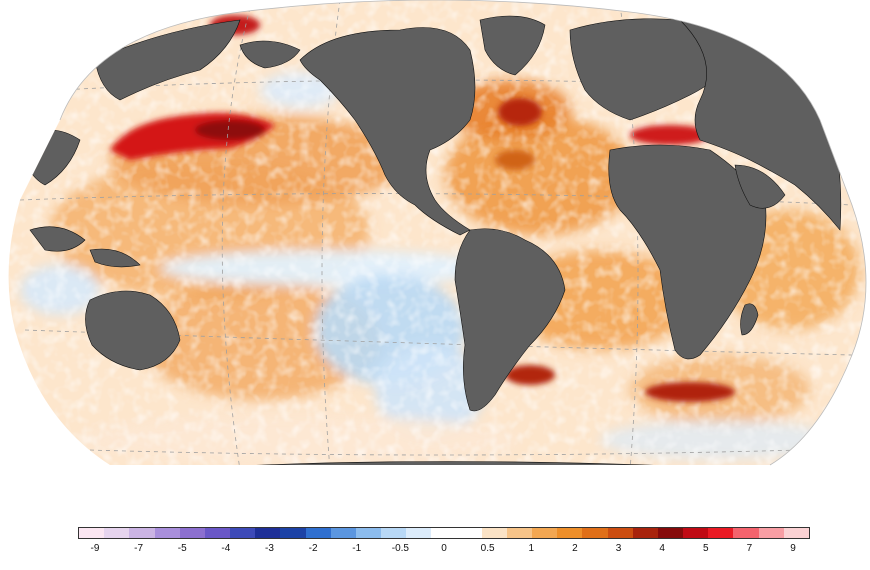 Image resolution: width=870 pixels, height=570 pixels. Describe the element at coordinates (313, 548) in the screenshot. I see `legend-tick-label: -2` at that location.